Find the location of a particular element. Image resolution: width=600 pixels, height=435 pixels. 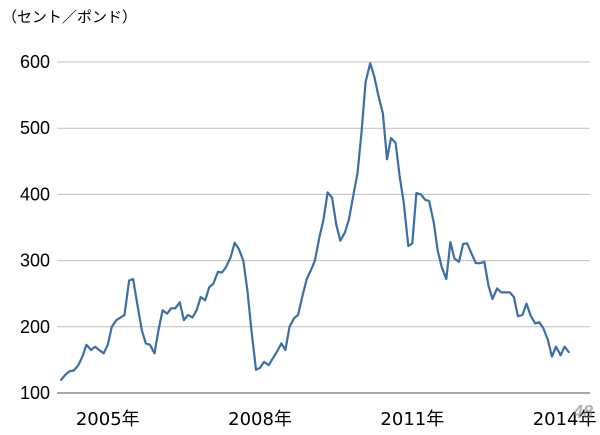

y-tick-label: 100 is located at coordinates (35, 393).